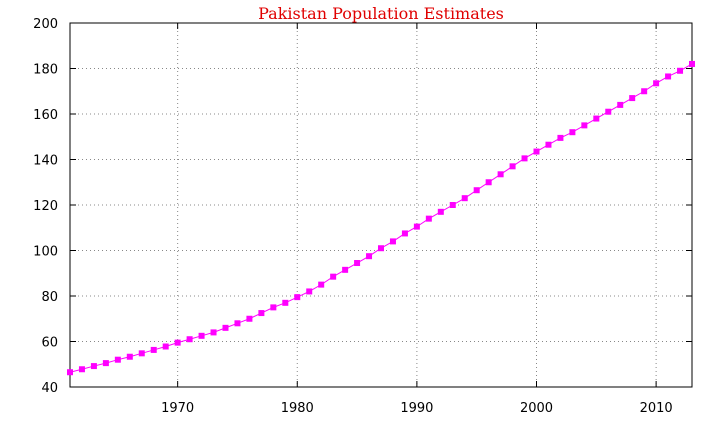 This screenshot has height=426, width=725. Describe the element at coordinates (45, 206) in the screenshot. I see `y-tick-label: 120` at that location.